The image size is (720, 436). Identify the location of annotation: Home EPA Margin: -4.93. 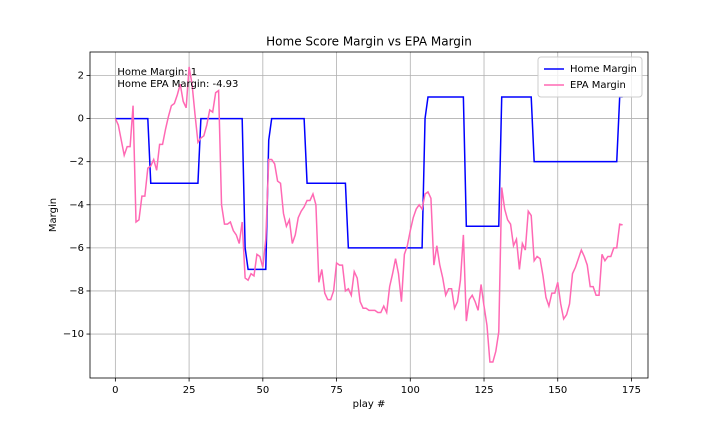
(177, 84).